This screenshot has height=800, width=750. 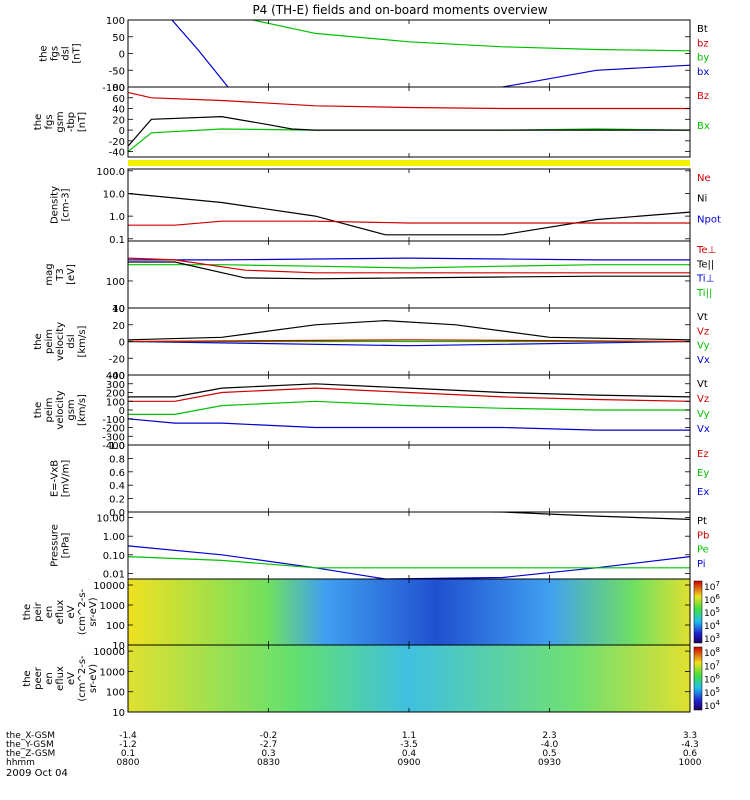 What do you see at coordinates (702, 199) in the screenshot?
I see `legend-Ni: Ni` at bounding box center [702, 199].